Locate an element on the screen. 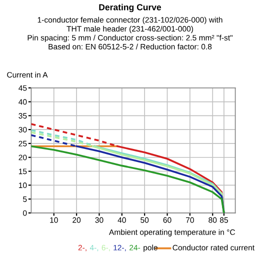  chart-title: Derating Curve is located at coordinates (130, 8).